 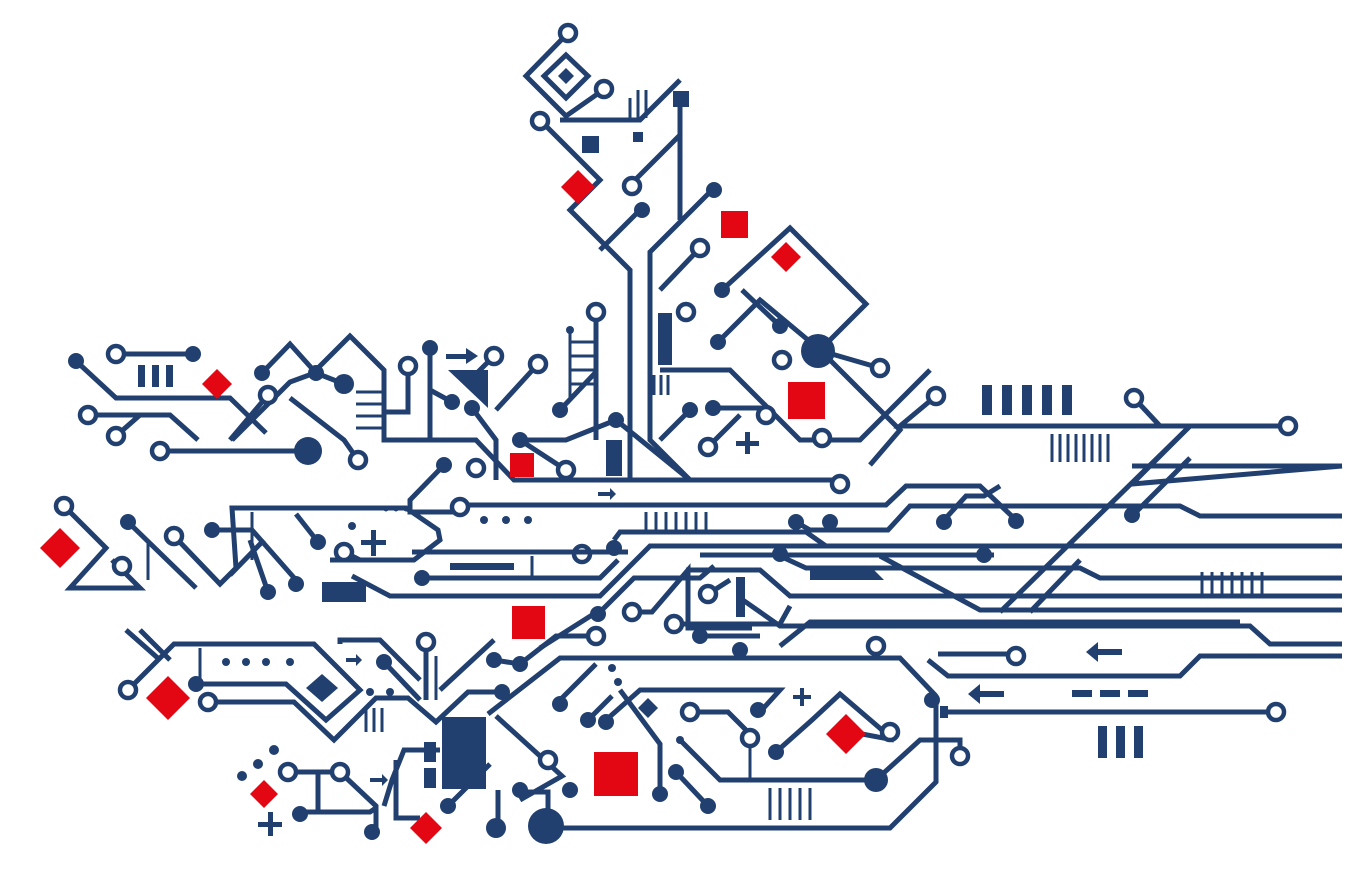 What do you see at coordinates (691, 545) in the screenshot?
I see `left-middle-circuit` at bounding box center [691, 545].